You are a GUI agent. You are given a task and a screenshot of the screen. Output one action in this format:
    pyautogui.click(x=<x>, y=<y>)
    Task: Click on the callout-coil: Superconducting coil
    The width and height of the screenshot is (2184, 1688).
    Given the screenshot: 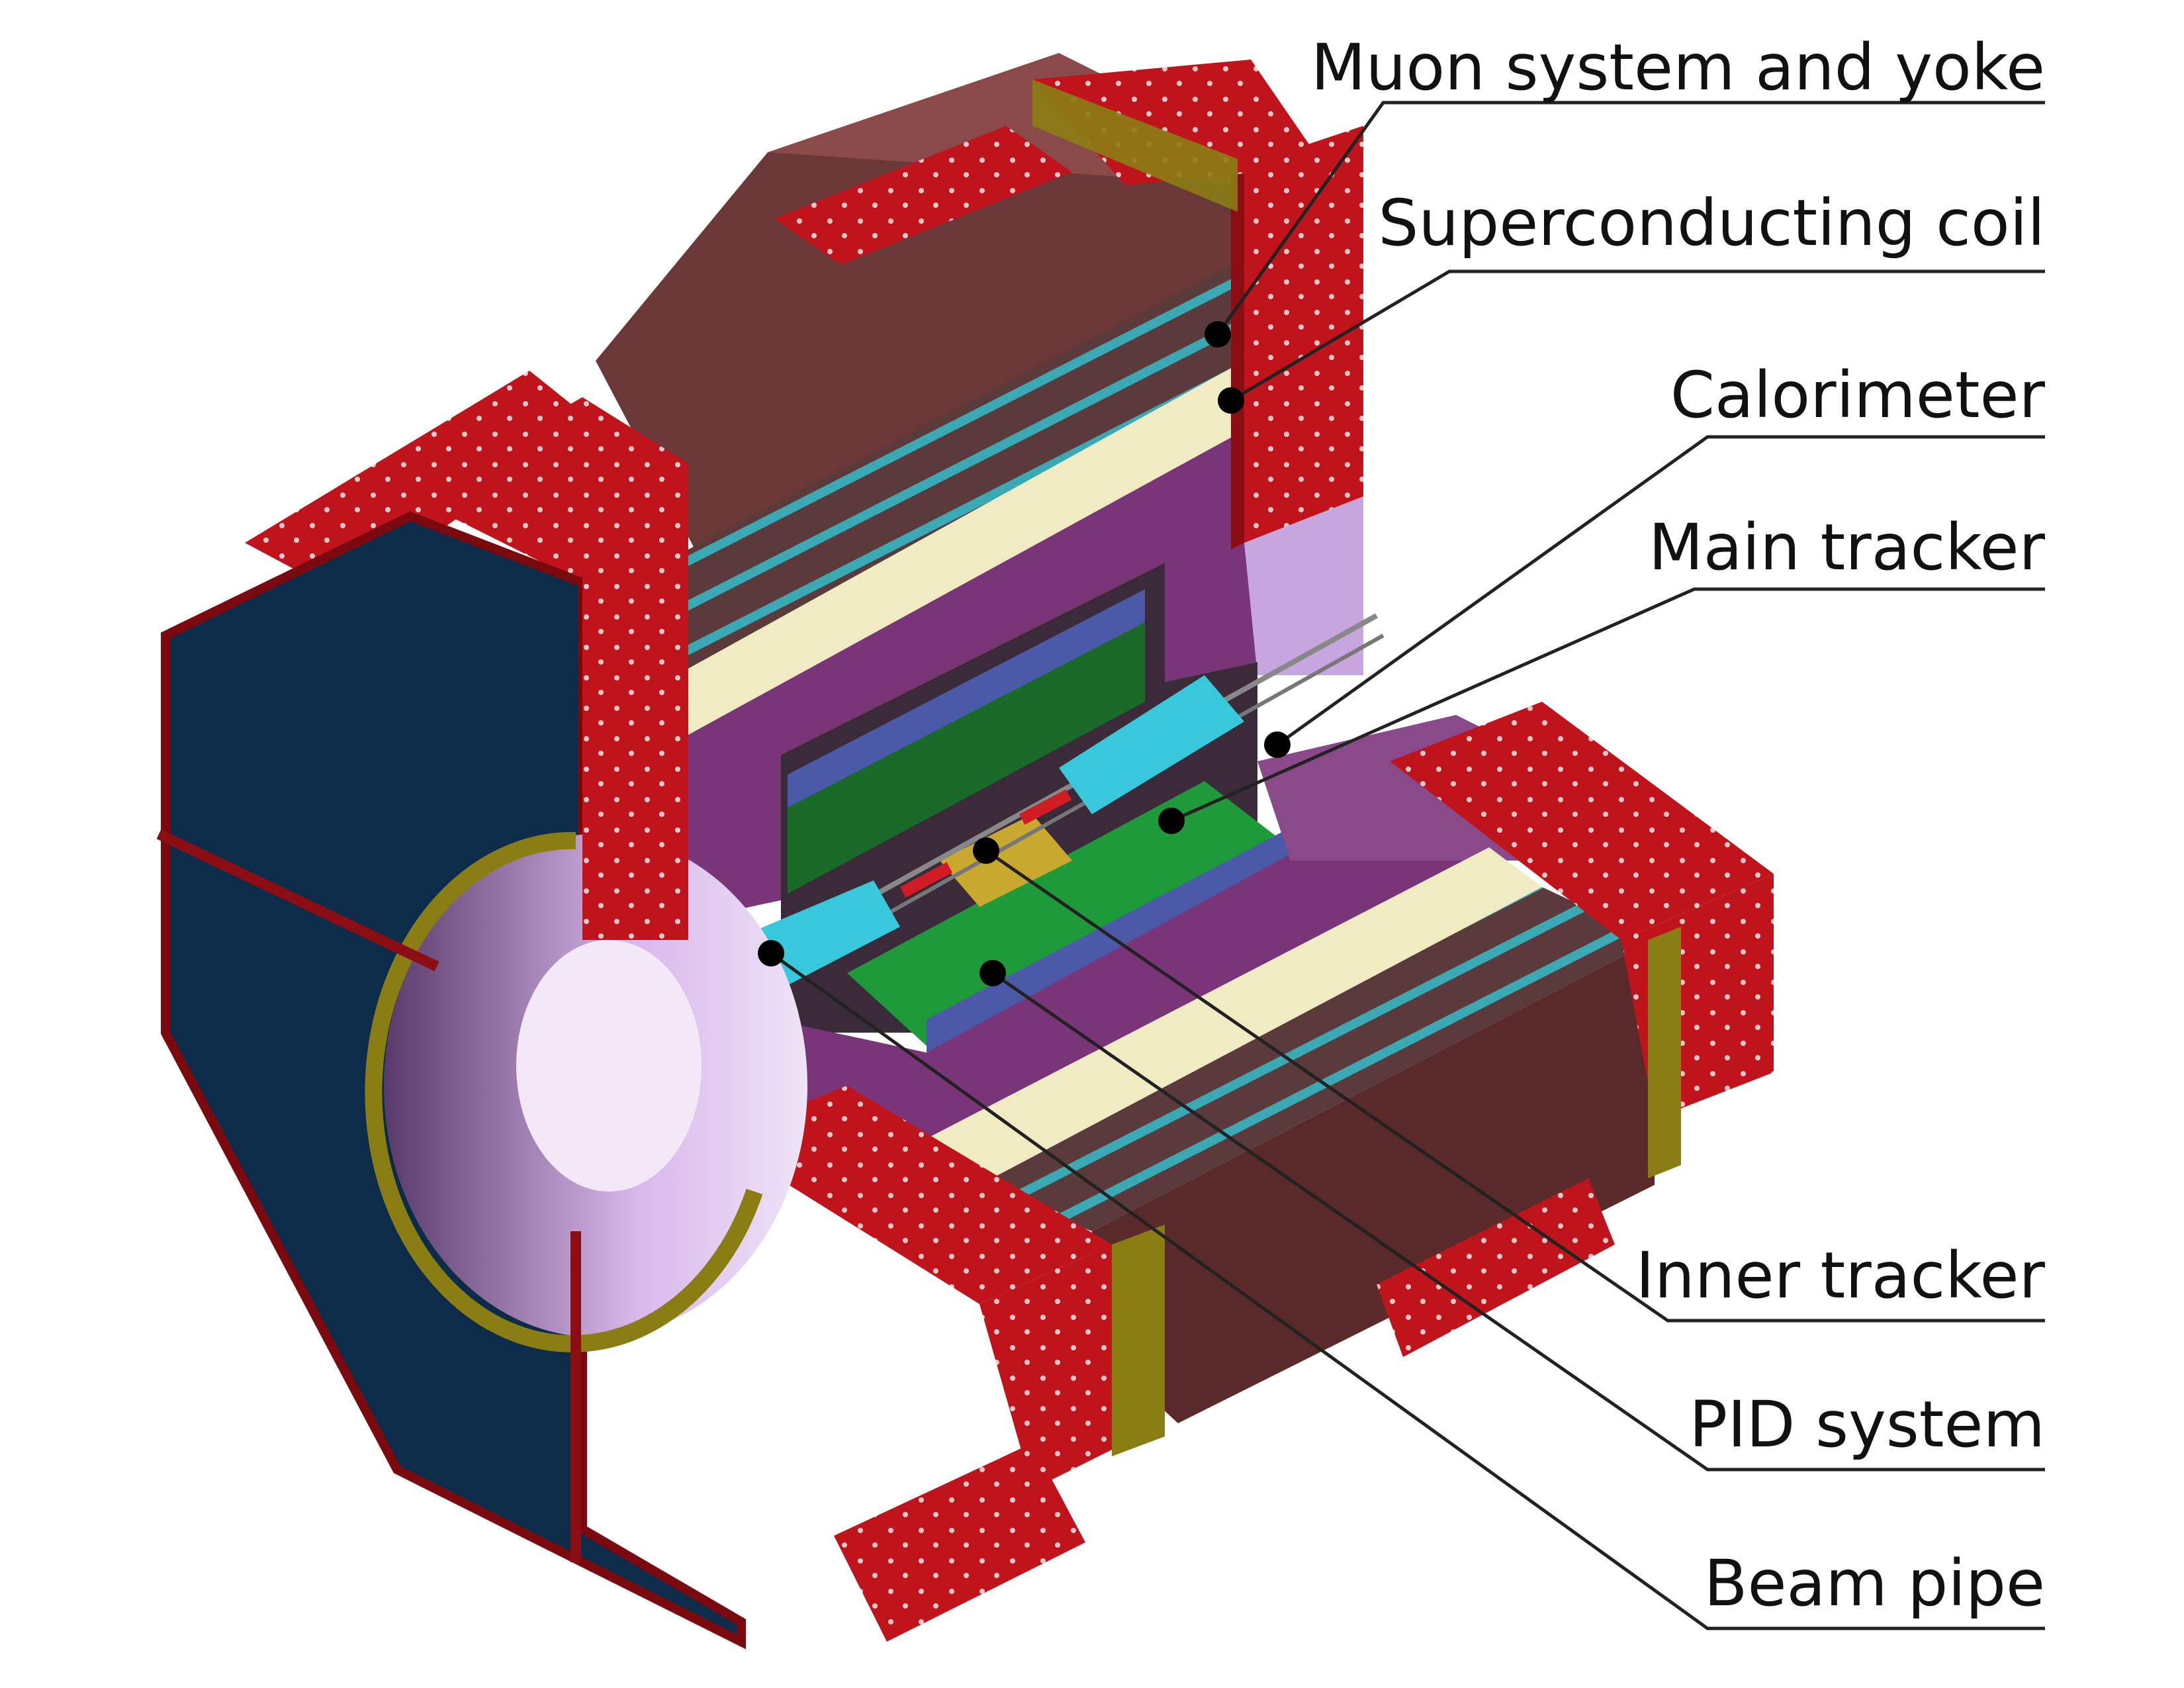 What is the action you would take?
    pyautogui.click(x=1632, y=300)
    